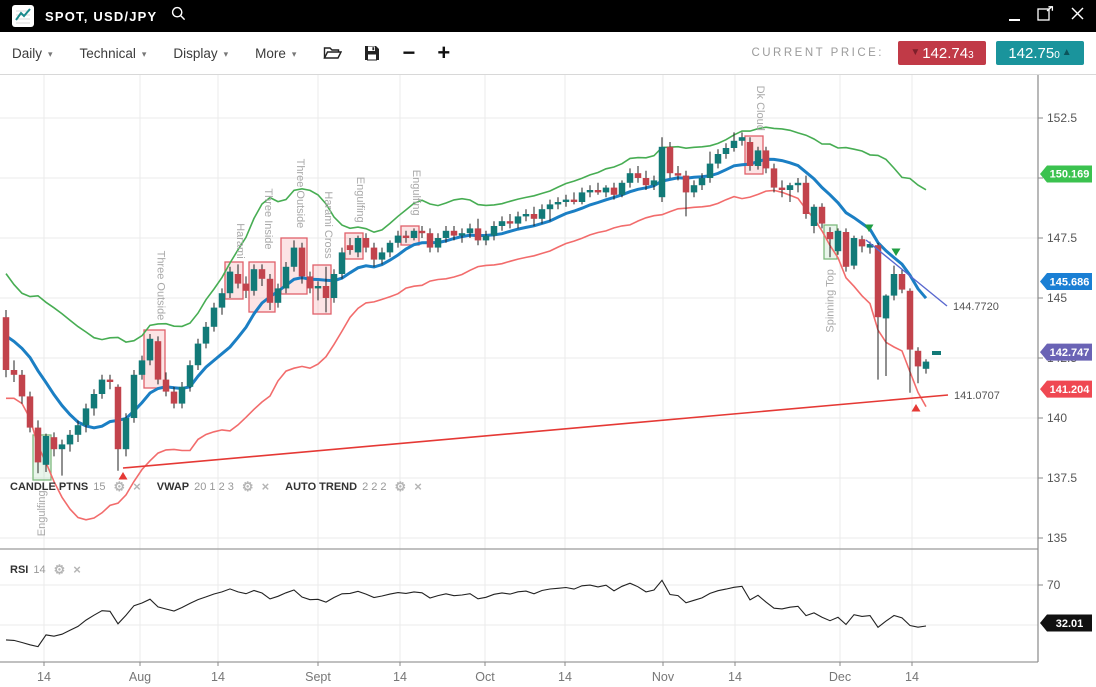  Describe the element at coordinates (173, 486) in the screenshot. I see `indicator-name: VWAP` at that location.